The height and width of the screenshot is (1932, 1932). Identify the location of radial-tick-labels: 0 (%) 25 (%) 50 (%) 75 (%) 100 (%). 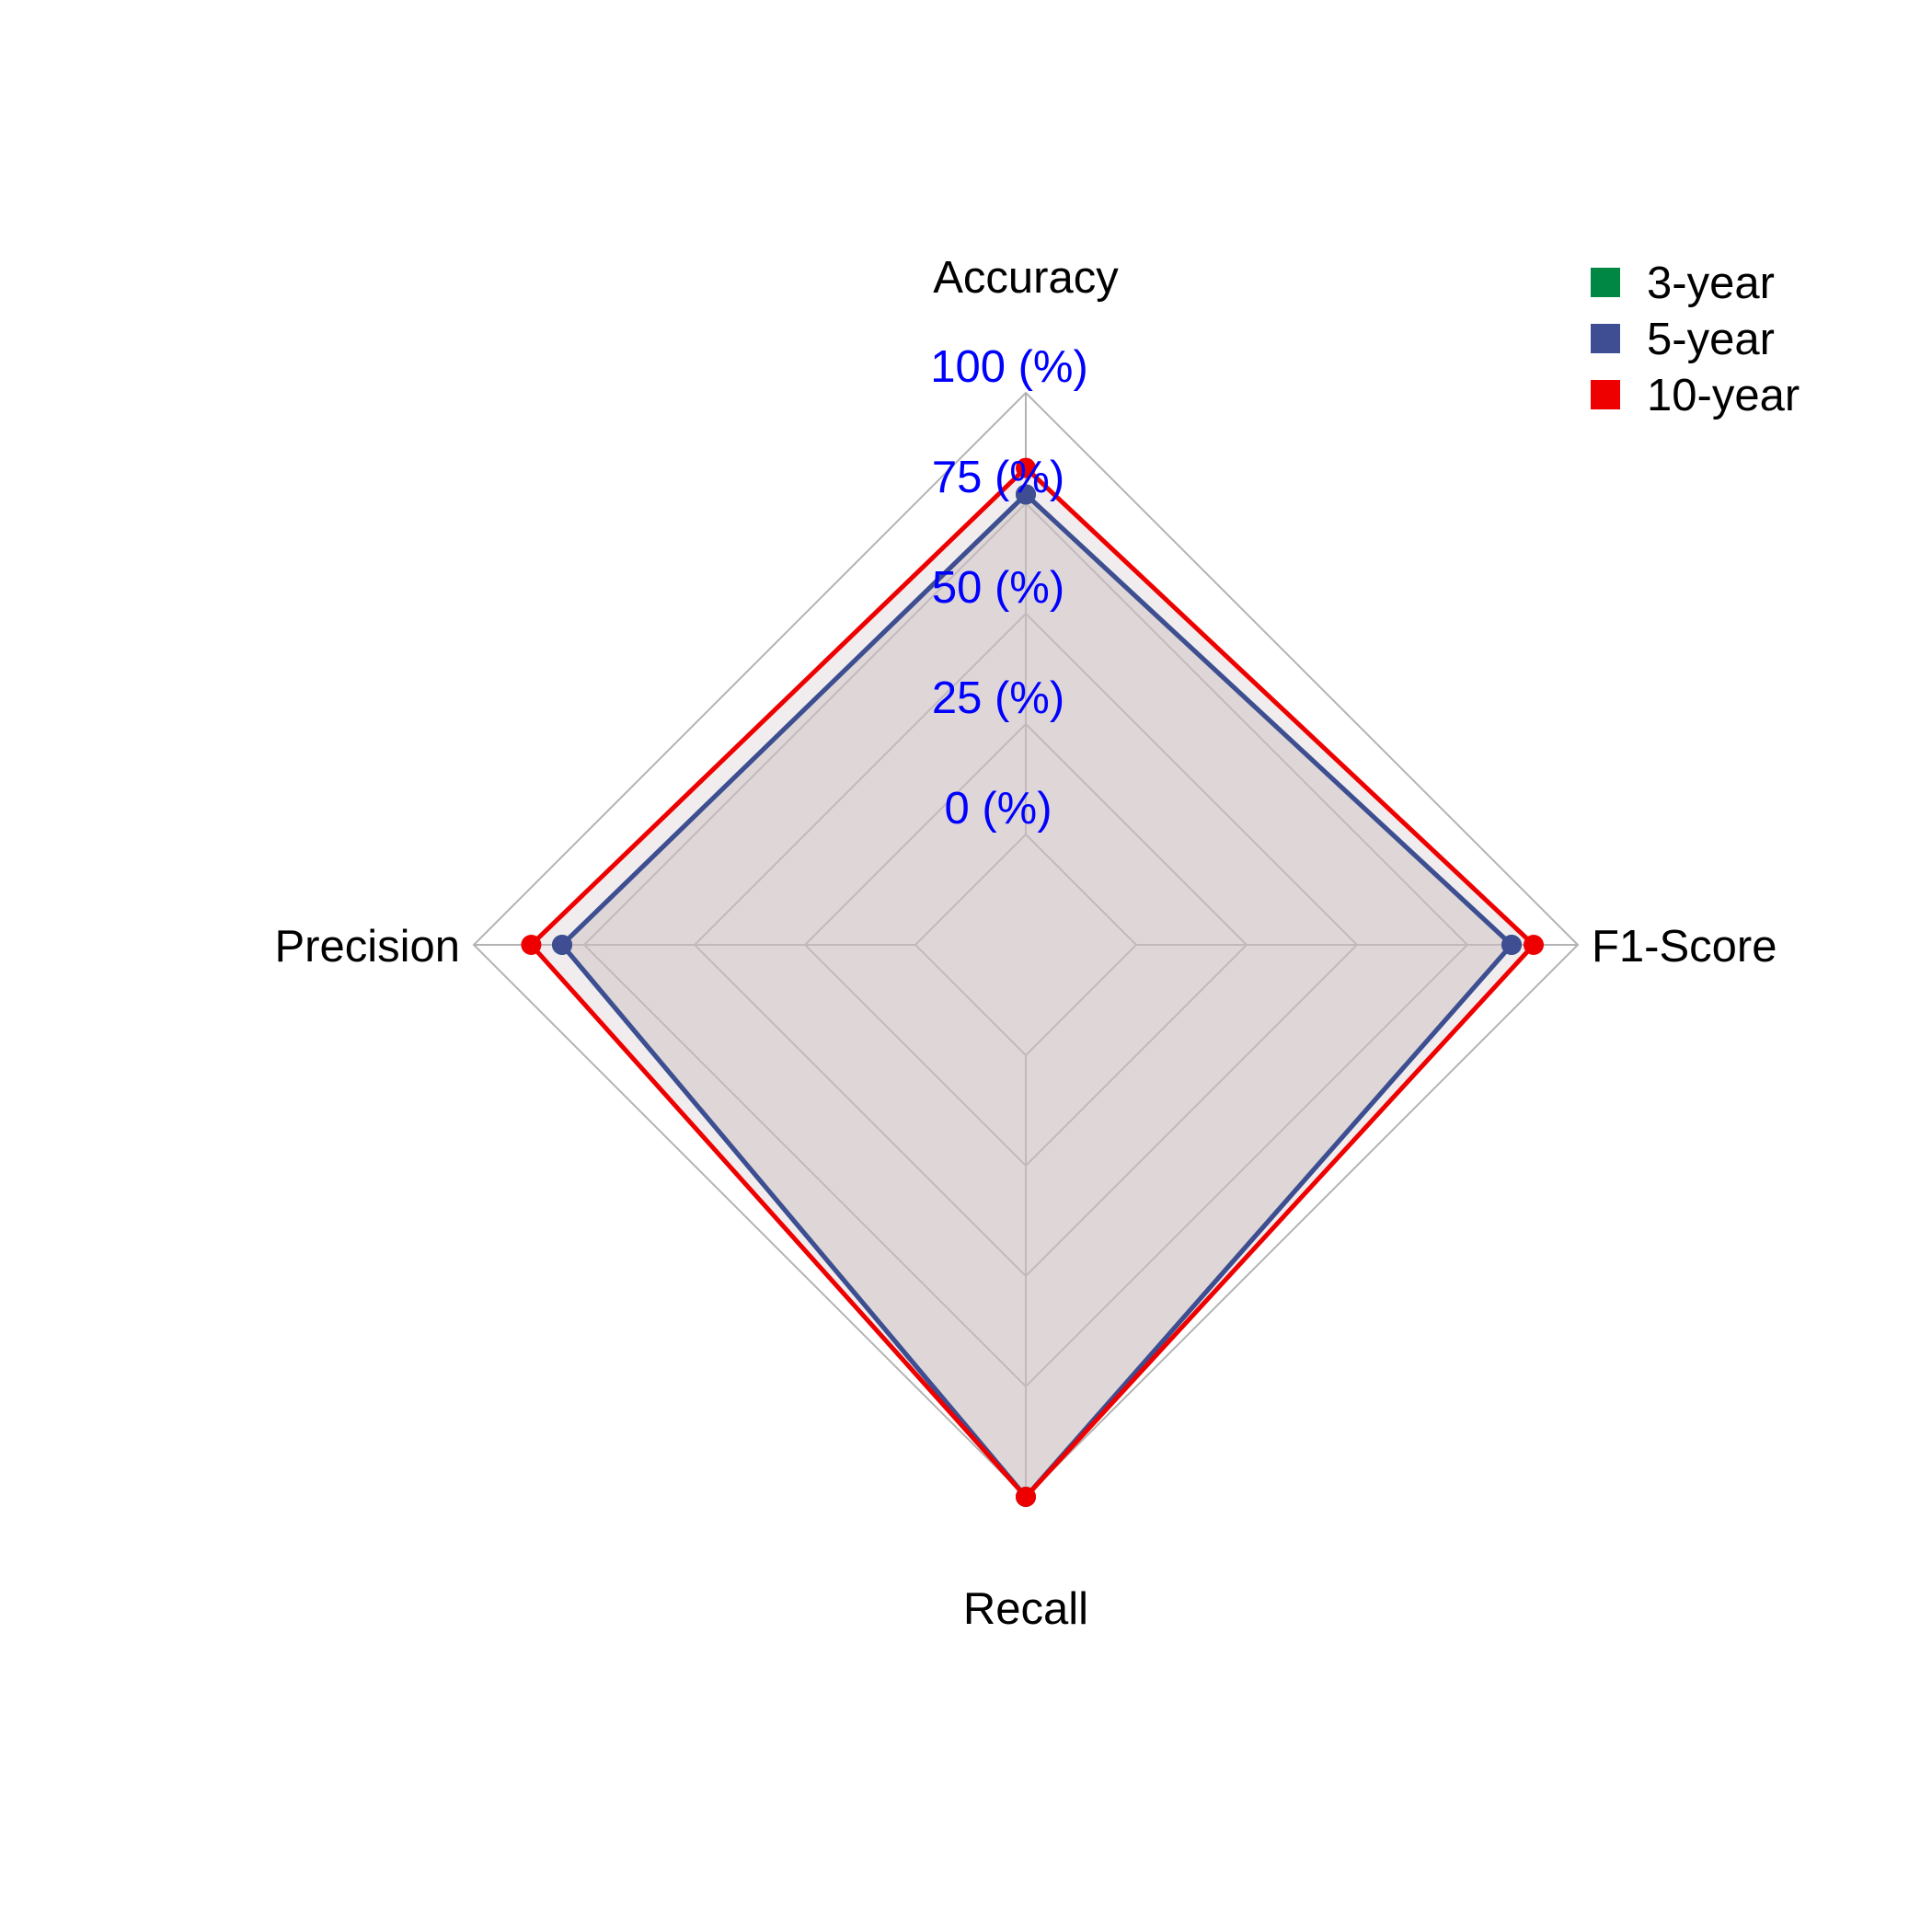
(1009, 588).